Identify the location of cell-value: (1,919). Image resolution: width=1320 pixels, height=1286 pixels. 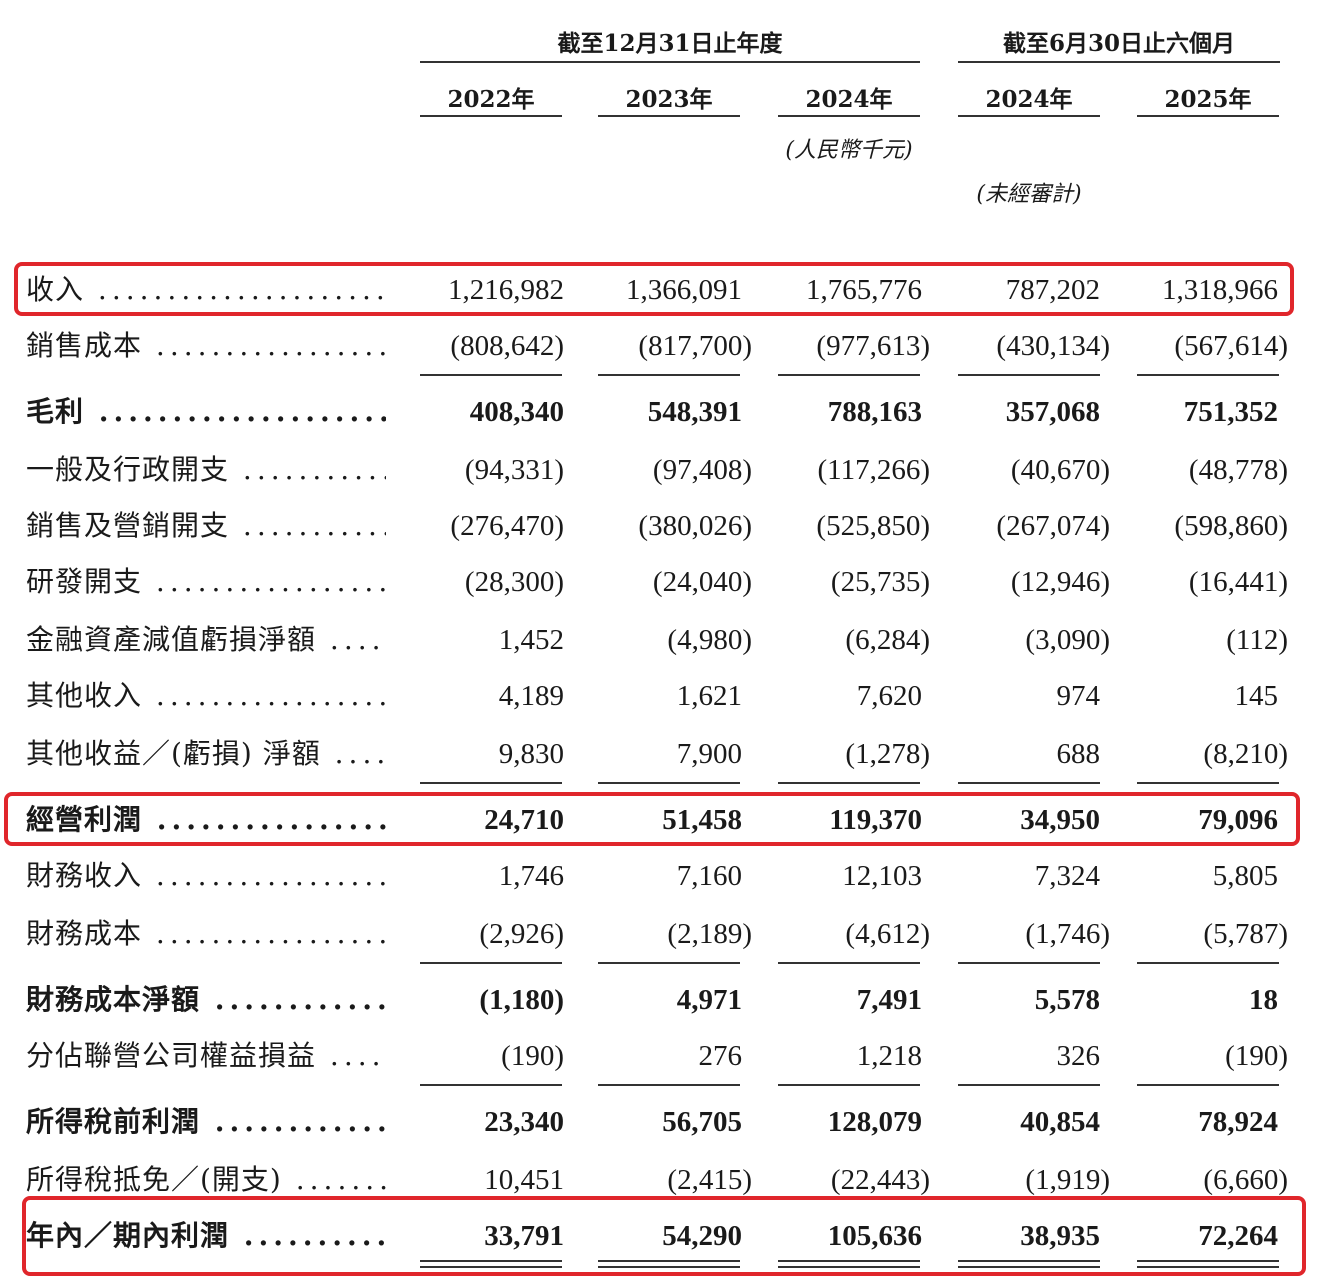
(1067, 1180).